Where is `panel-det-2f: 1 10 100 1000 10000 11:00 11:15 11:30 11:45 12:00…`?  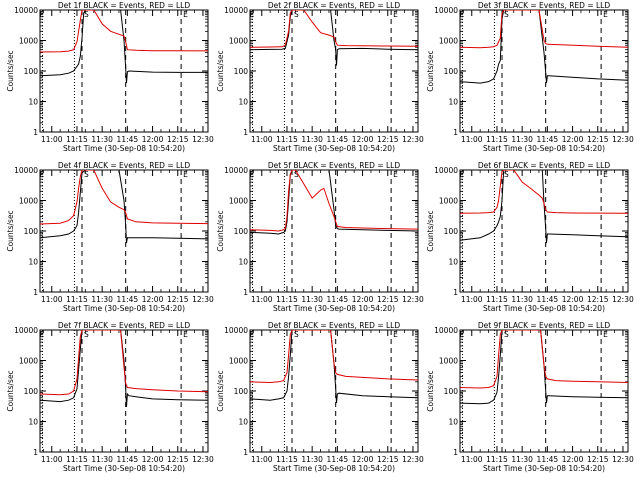 panel-det-2f: 1 10 100 1000 10000 11:00 11:15 11:30 11:45 12:00… is located at coordinates (320, 77).